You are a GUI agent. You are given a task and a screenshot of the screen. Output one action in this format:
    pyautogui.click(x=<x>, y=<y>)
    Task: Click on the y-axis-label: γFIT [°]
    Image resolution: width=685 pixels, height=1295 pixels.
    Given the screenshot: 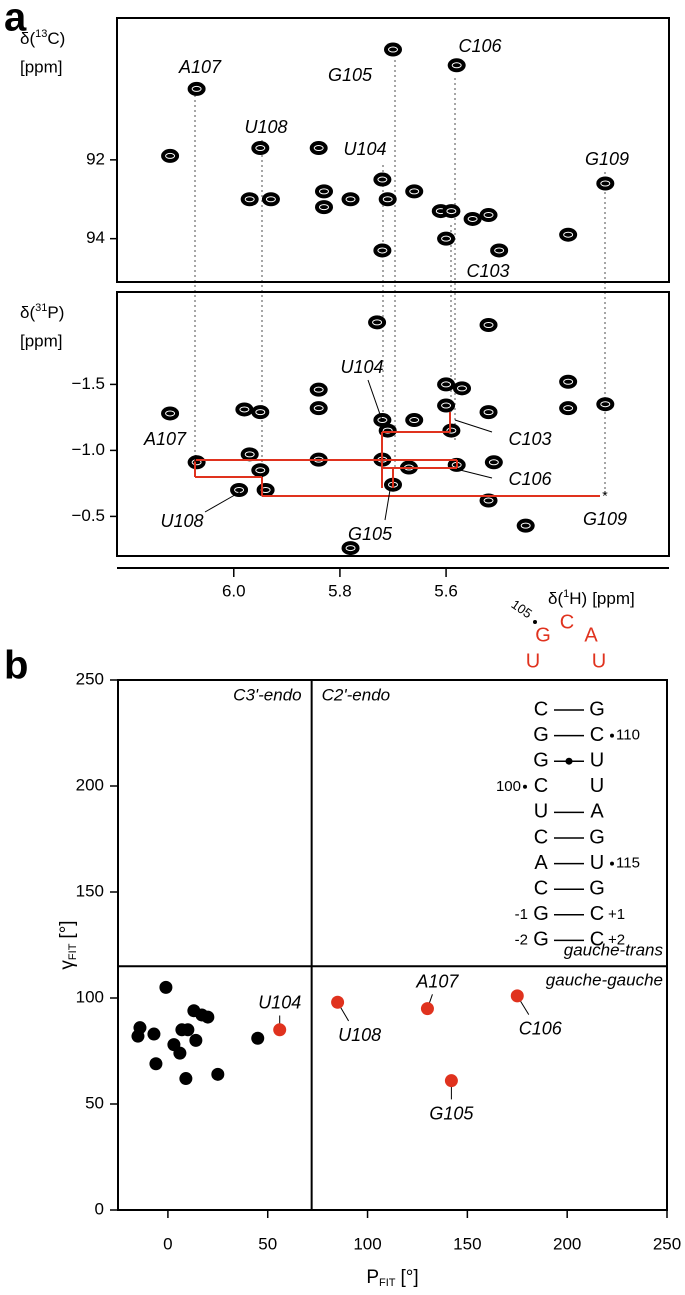 What is the action you would take?
    pyautogui.click(x=68, y=944)
    